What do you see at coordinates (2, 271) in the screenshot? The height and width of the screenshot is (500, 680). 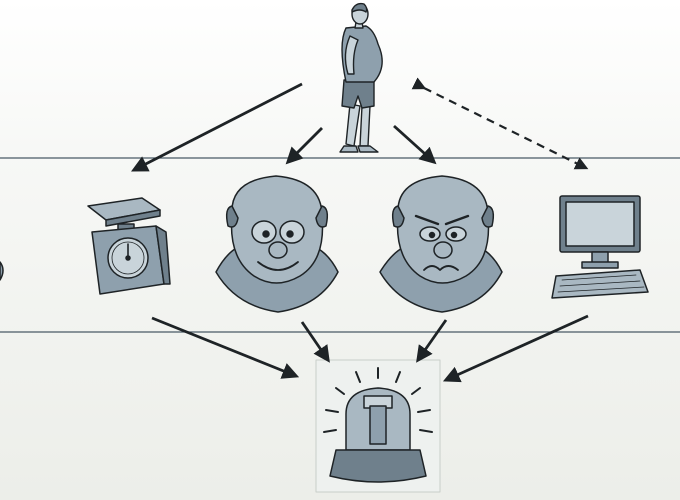 I see `cropped-figure-edge` at bounding box center [2, 271].